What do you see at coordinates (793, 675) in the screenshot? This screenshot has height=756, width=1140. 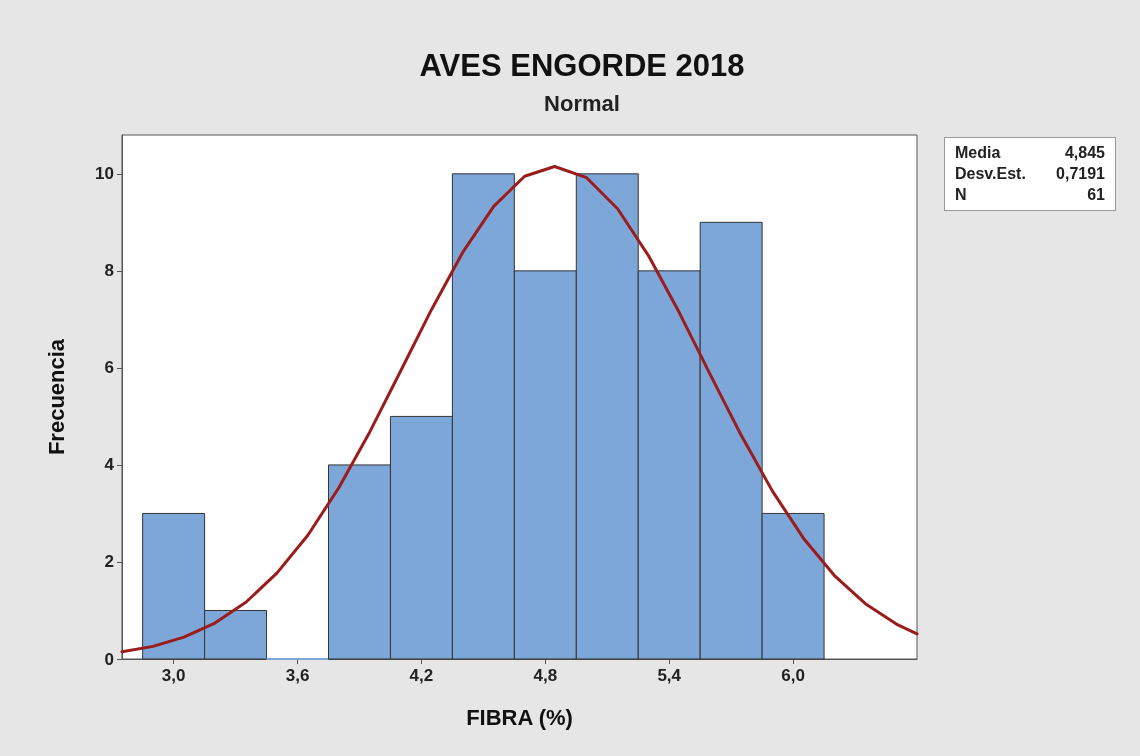 I see `x-tick-label: 6,0` at bounding box center [793, 675].